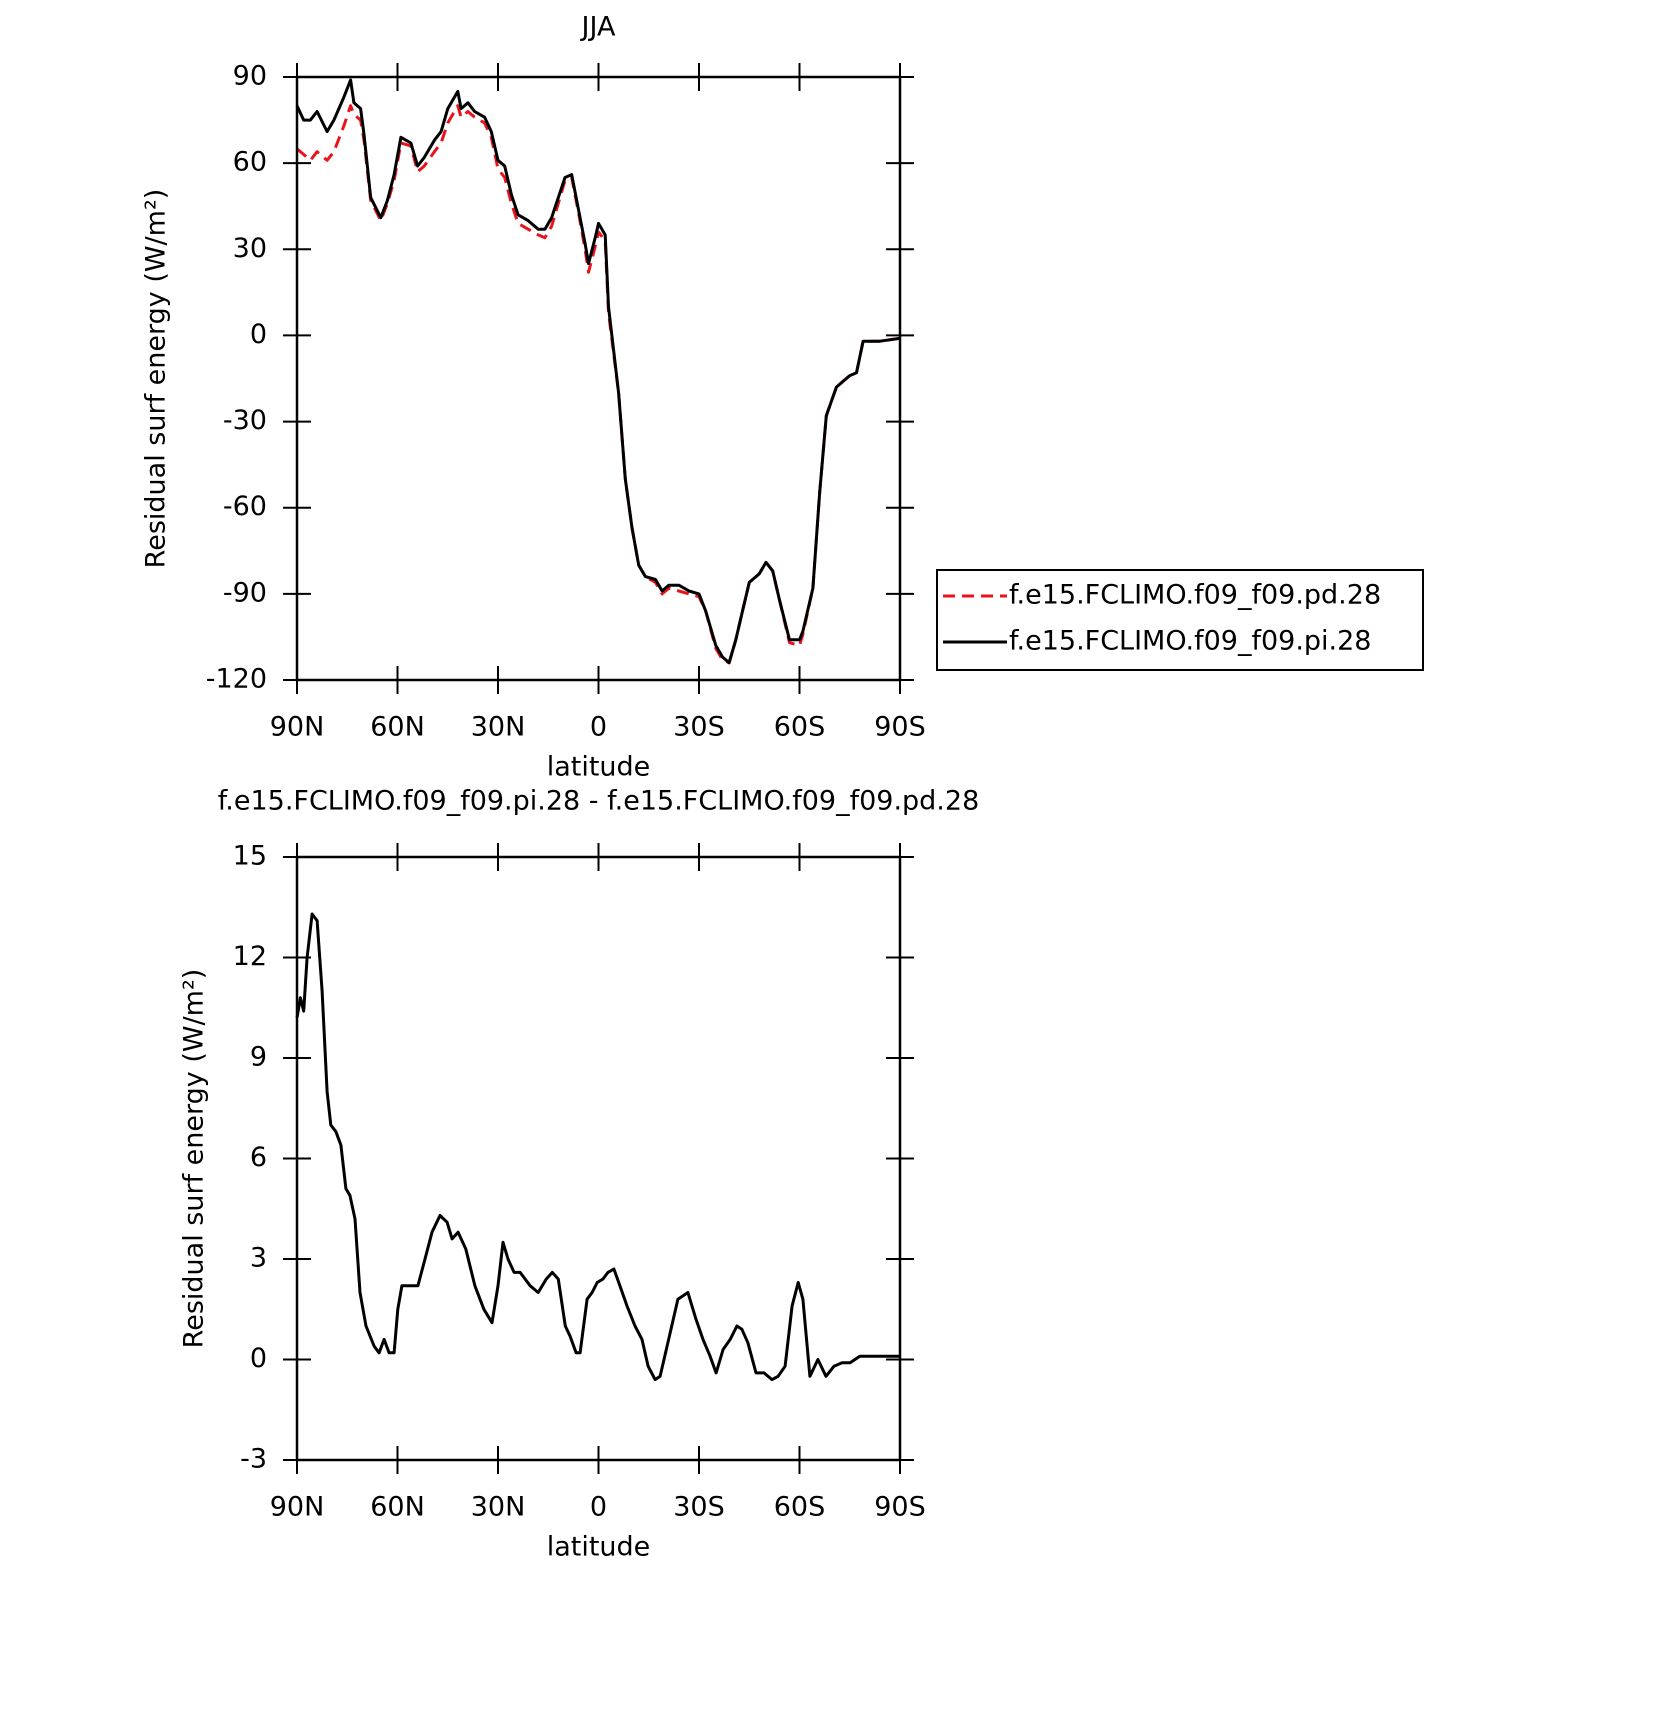  I want to click on y-tick-label: 3, so click(258, 1258).